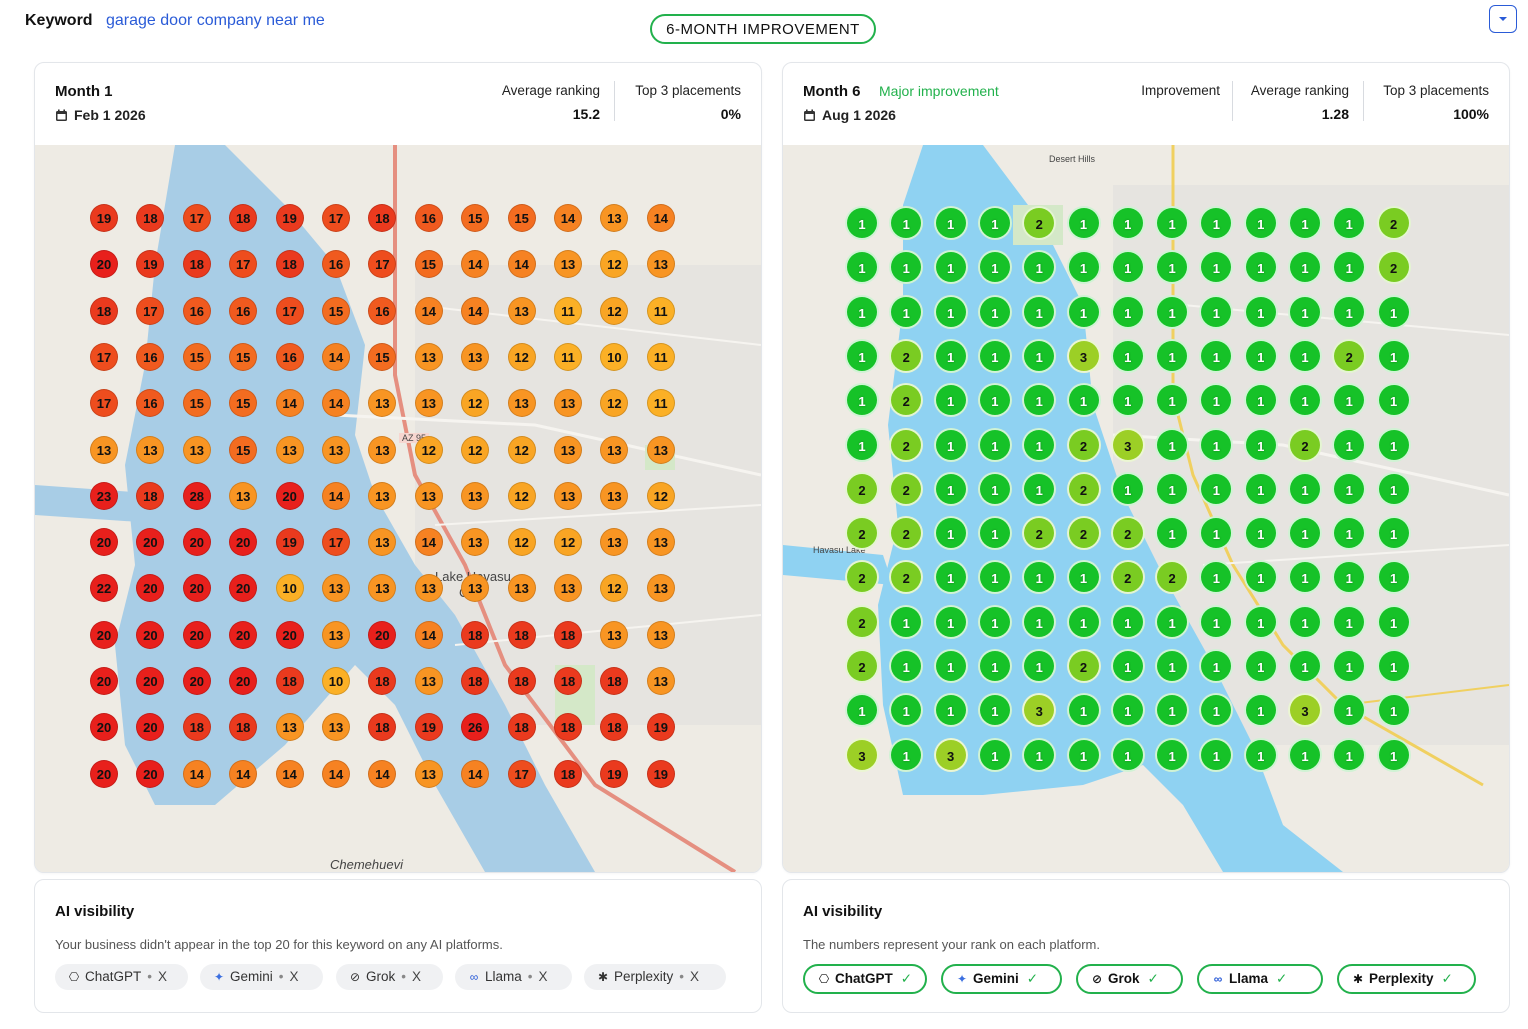 Image resolution: width=1528 pixels, height=1029 pixels. I want to click on rank-dot: 3, so click(1305, 710).